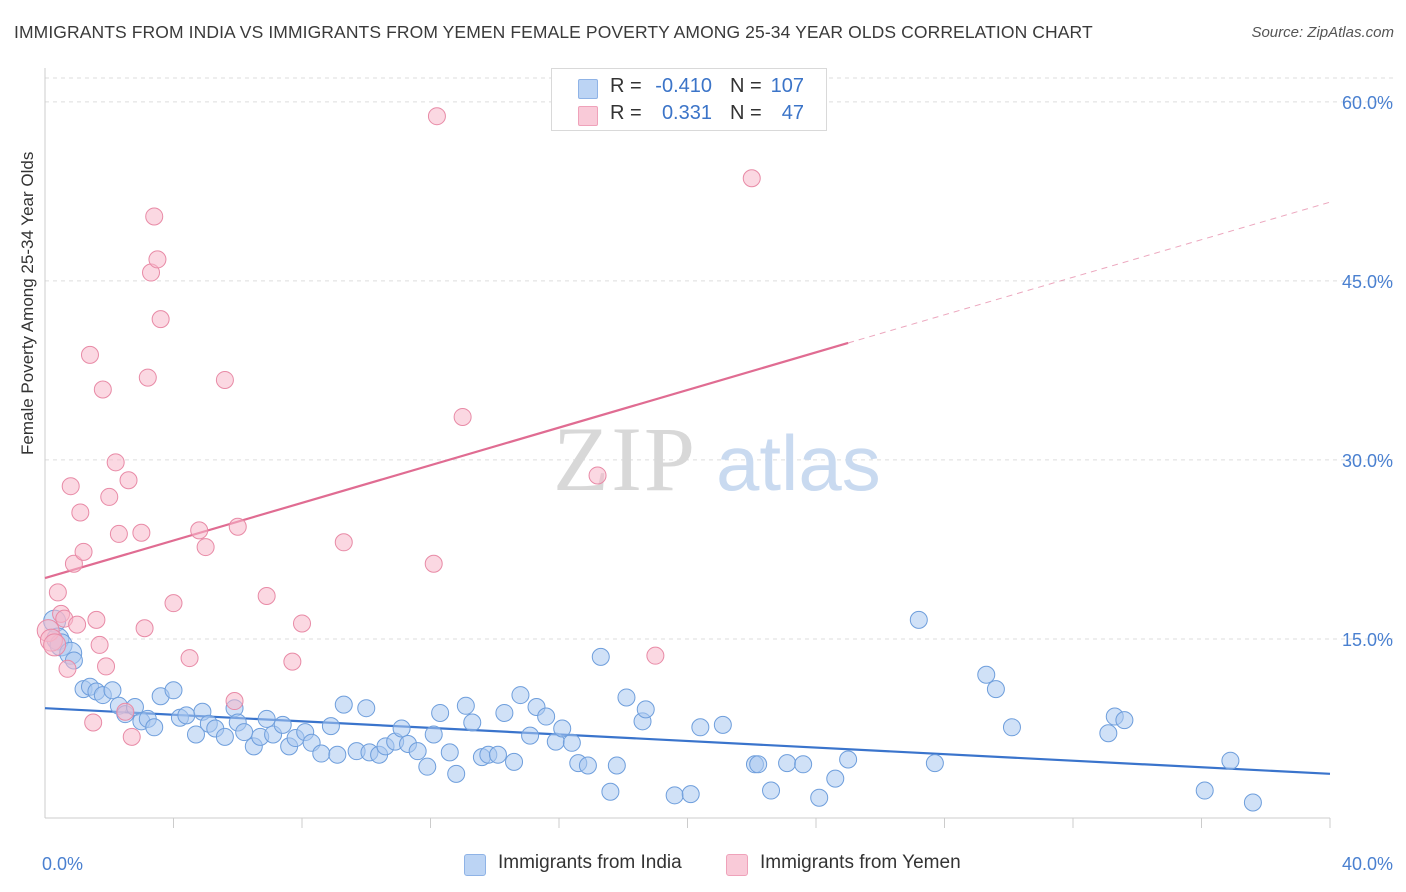 This screenshot has height=892, width=1406. What do you see at coordinates (1322, 32) in the screenshot?
I see `source-label: Source: ZipAtlas.com` at bounding box center [1322, 32].